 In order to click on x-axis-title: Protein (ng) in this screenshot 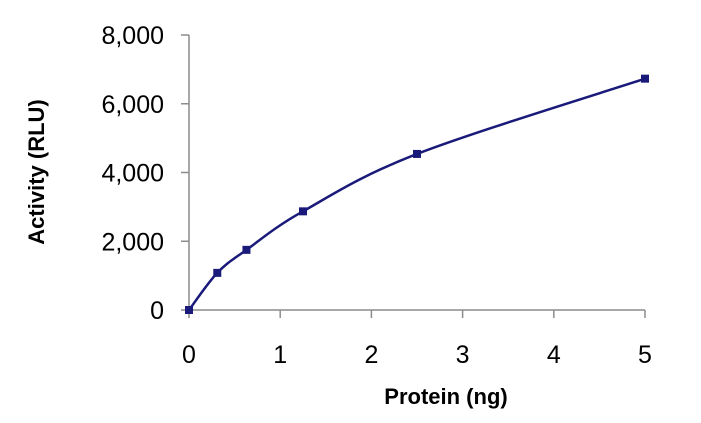, I will do `click(445, 396)`.